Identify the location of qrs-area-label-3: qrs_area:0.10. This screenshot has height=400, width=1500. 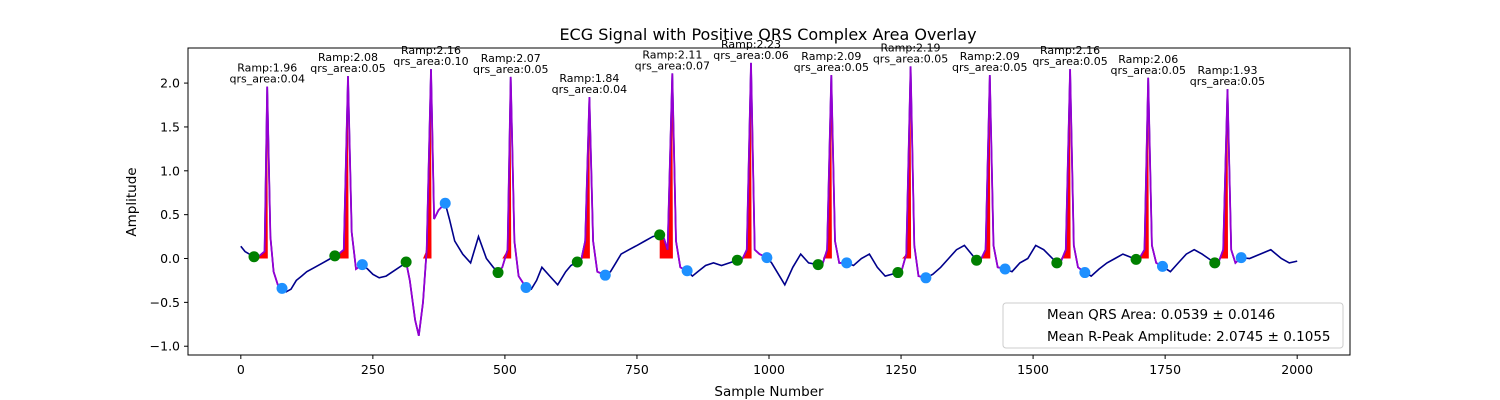
(430, 61).